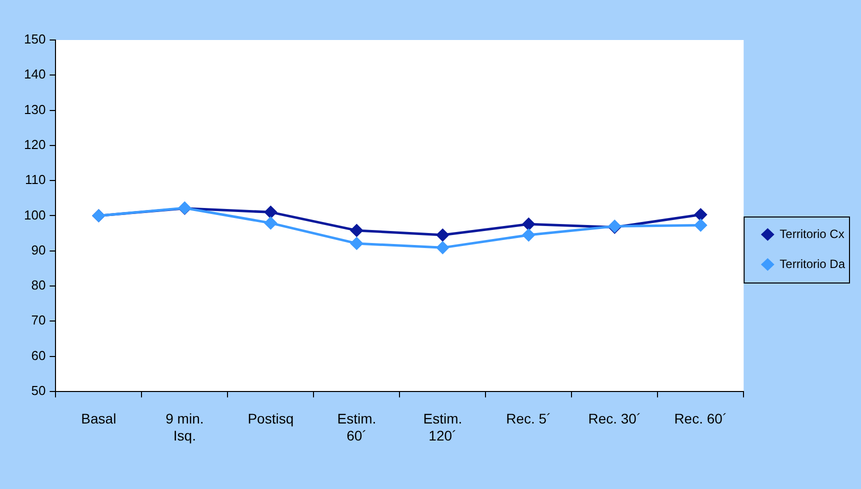 This screenshot has width=861, height=489. I want to click on legend-label: Territorio Da, so click(813, 263).